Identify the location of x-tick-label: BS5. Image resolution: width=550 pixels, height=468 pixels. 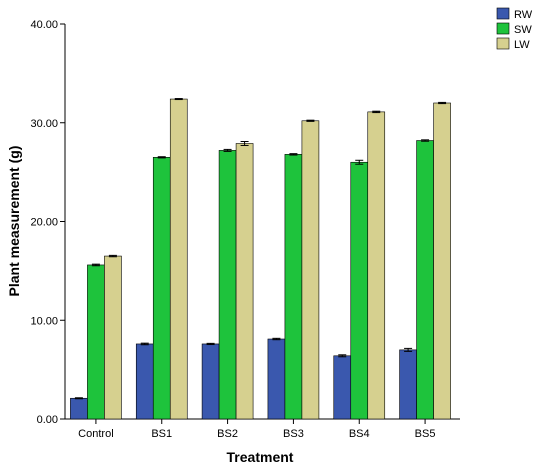
(425, 434).